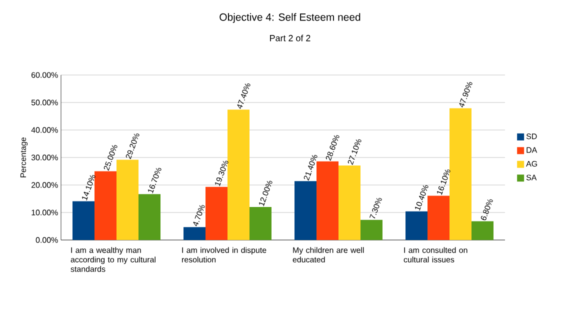 This screenshot has height=321, width=580. I want to click on chart-subtitle: Part 2 of 2, so click(290, 38).